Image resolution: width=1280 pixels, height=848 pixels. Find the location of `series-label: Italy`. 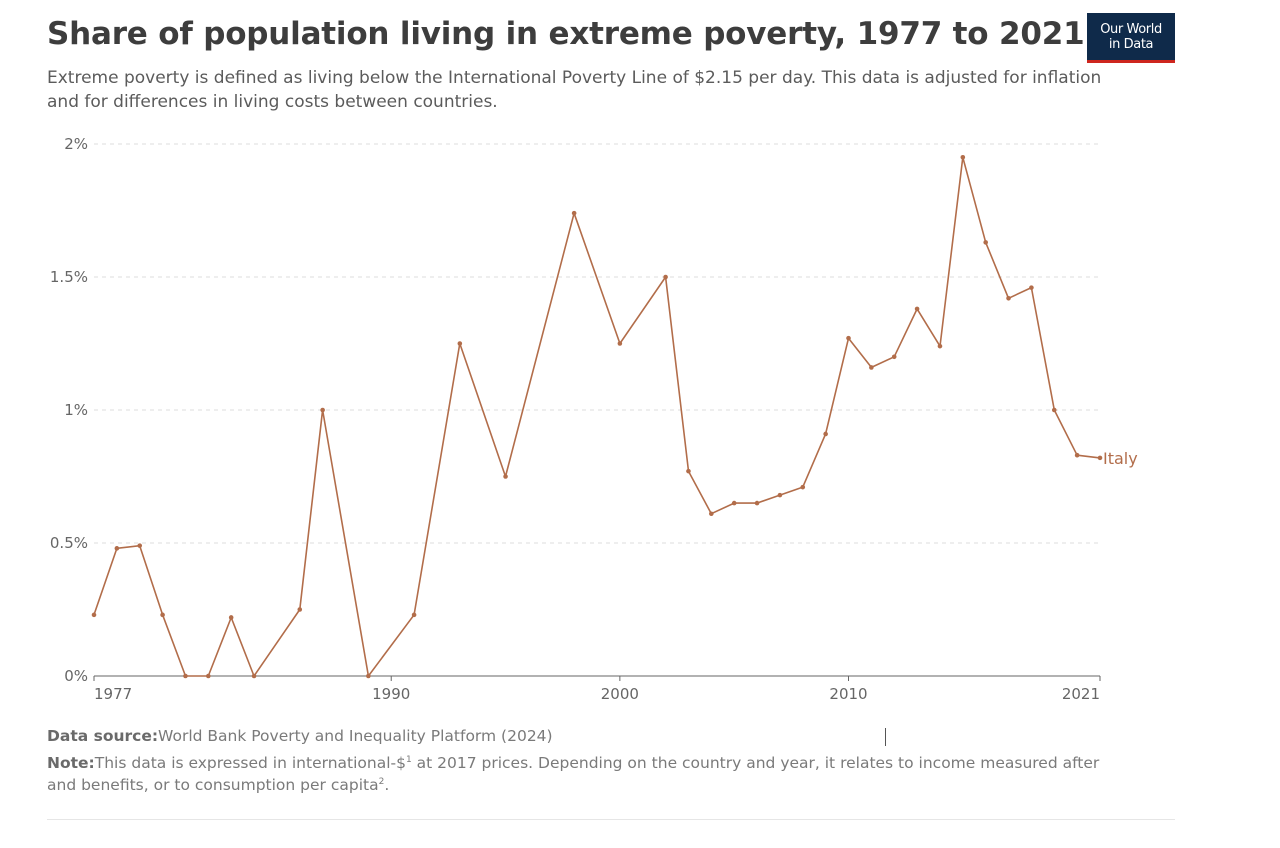

series-label: Italy is located at coordinates (1120, 458).